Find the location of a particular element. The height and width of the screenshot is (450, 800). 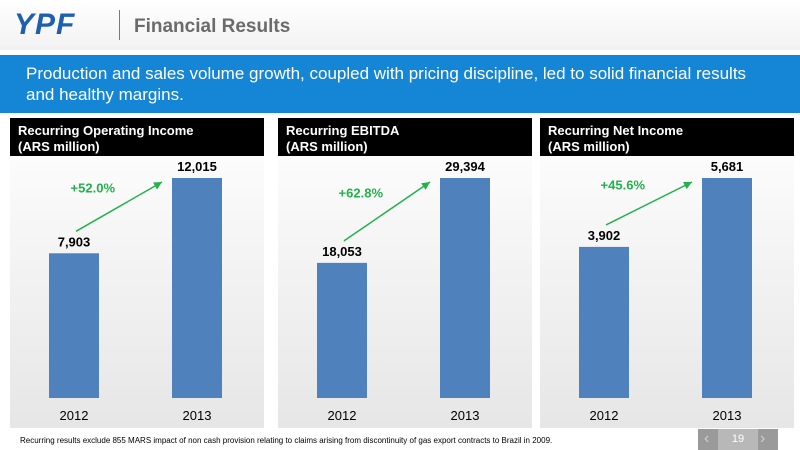

value-label-2013: 29,394 is located at coordinates (465, 166).